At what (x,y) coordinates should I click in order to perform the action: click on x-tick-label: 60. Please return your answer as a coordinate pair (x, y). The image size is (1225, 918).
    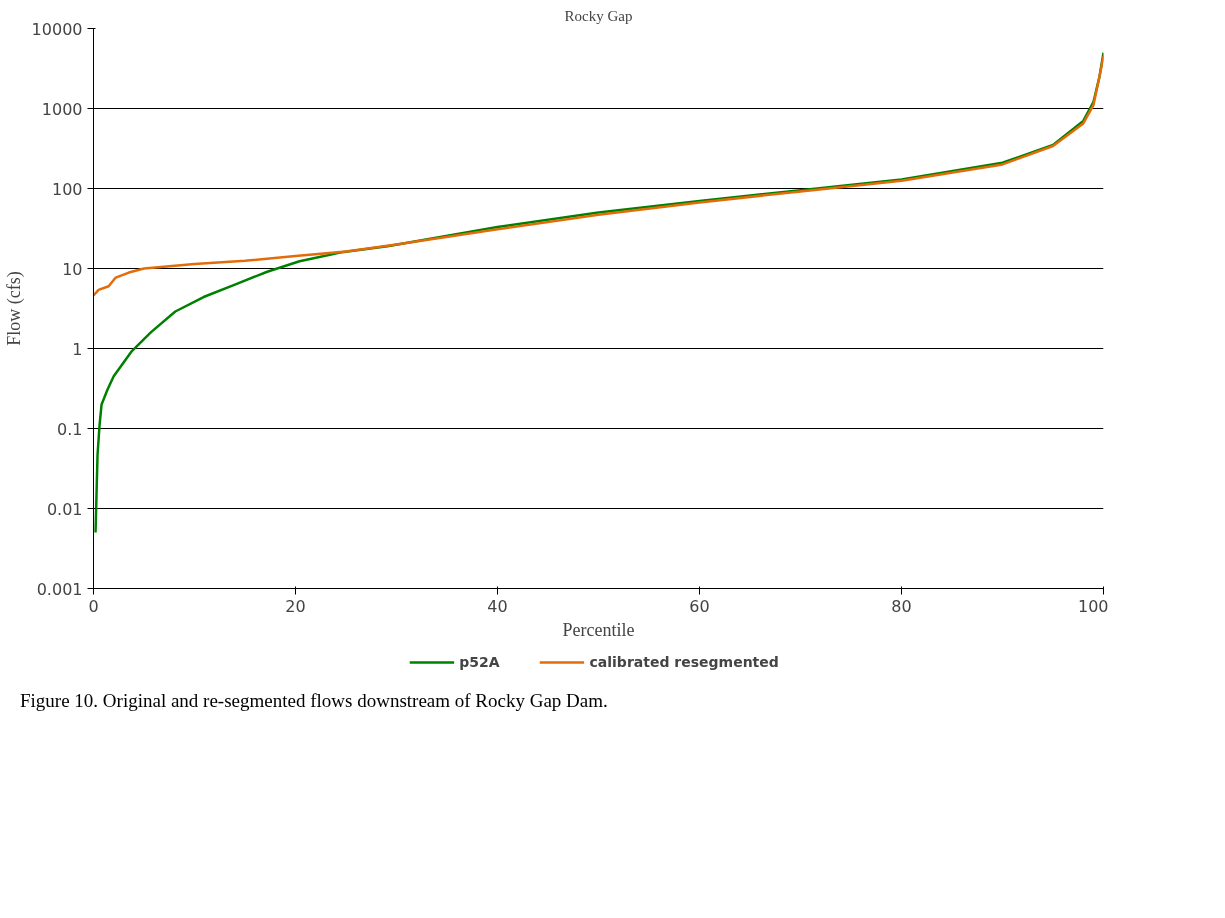
    Looking at the image, I should click on (699, 606).